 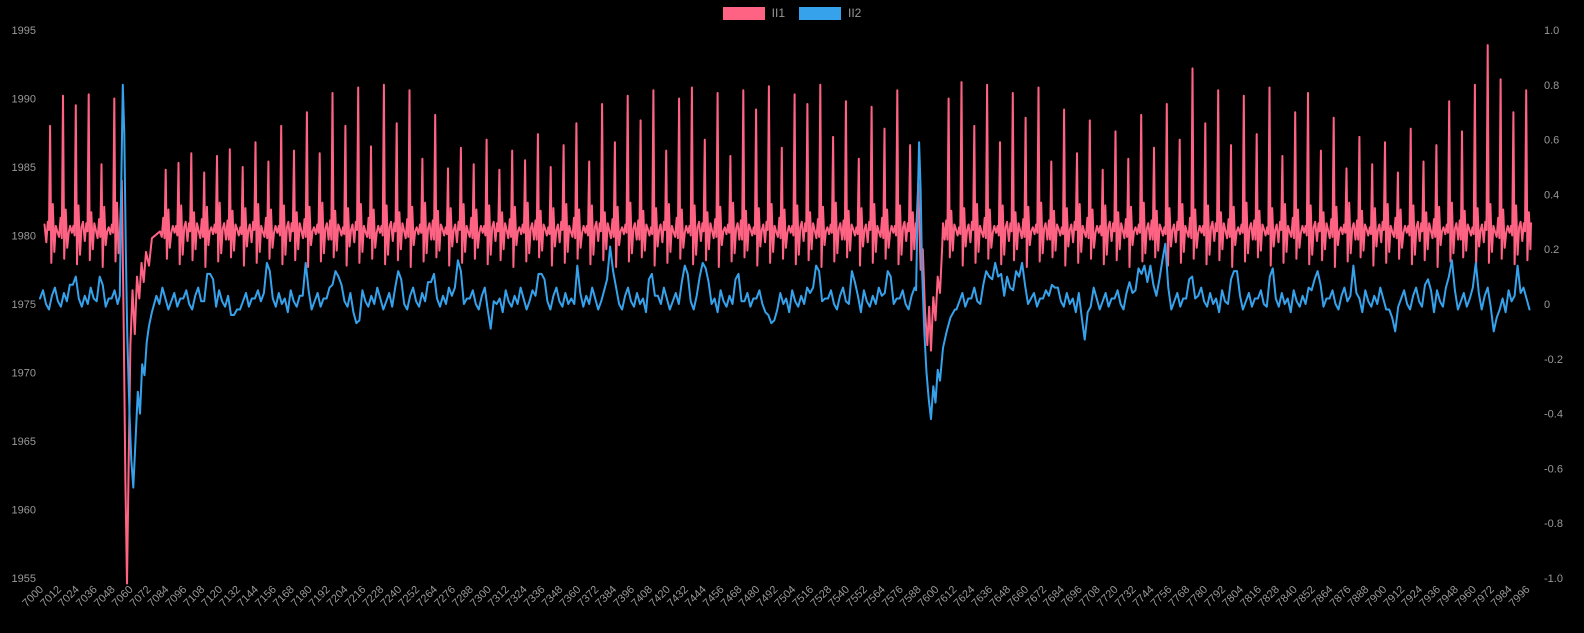 What do you see at coordinates (24, 511) in the screenshot?
I see `y-tick-label-left: 1960` at bounding box center [24, 511].